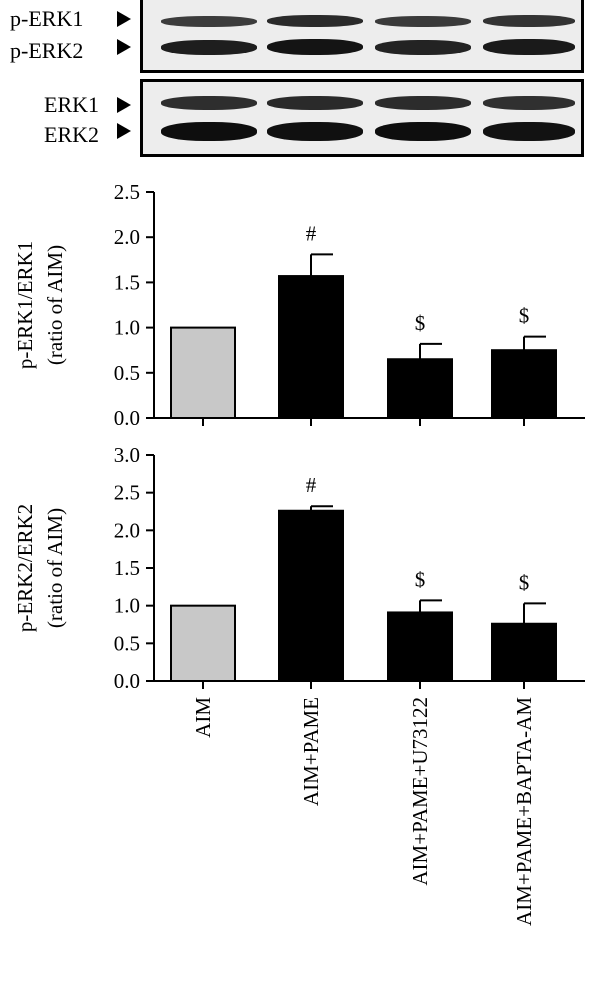 The width and height of the screenshot is (600, 992). What do you see at coordinates (362, 36) in the screenshot?
I see `blot-image-phospho` at bounding box center [362, 36].